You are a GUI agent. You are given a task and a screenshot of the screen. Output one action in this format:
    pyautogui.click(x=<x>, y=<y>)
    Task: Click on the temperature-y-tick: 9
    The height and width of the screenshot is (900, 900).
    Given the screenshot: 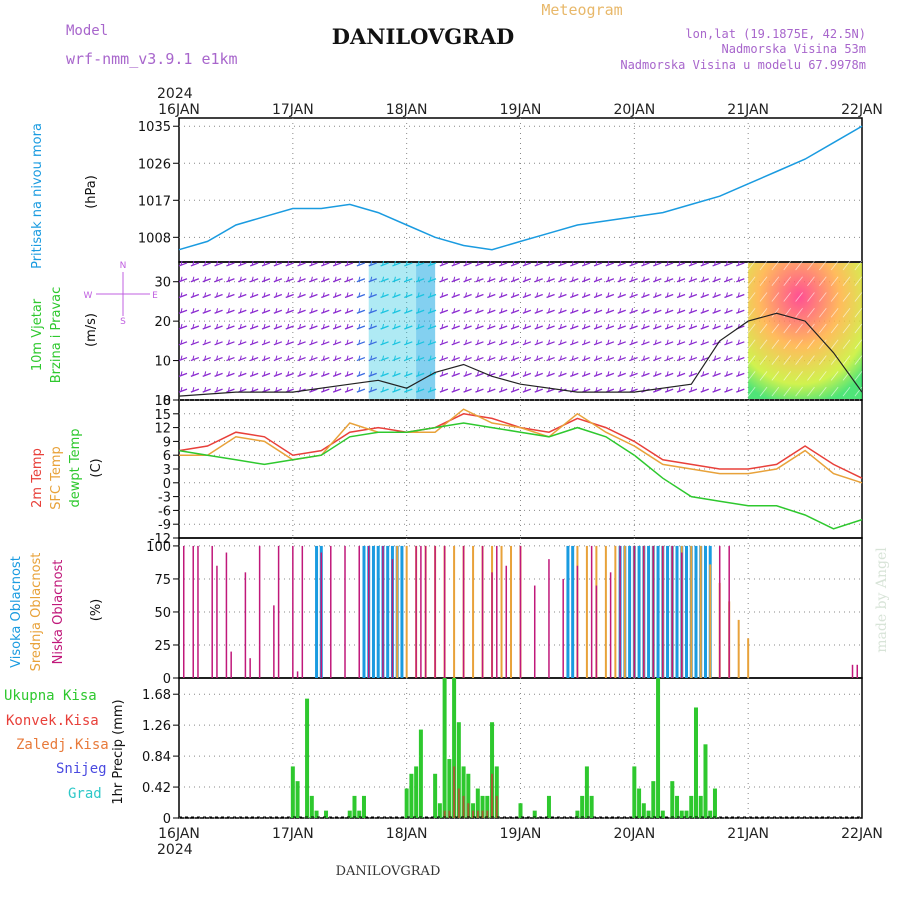 What is the action you would take?
    pyautogui.click(x=167, y=442)
    